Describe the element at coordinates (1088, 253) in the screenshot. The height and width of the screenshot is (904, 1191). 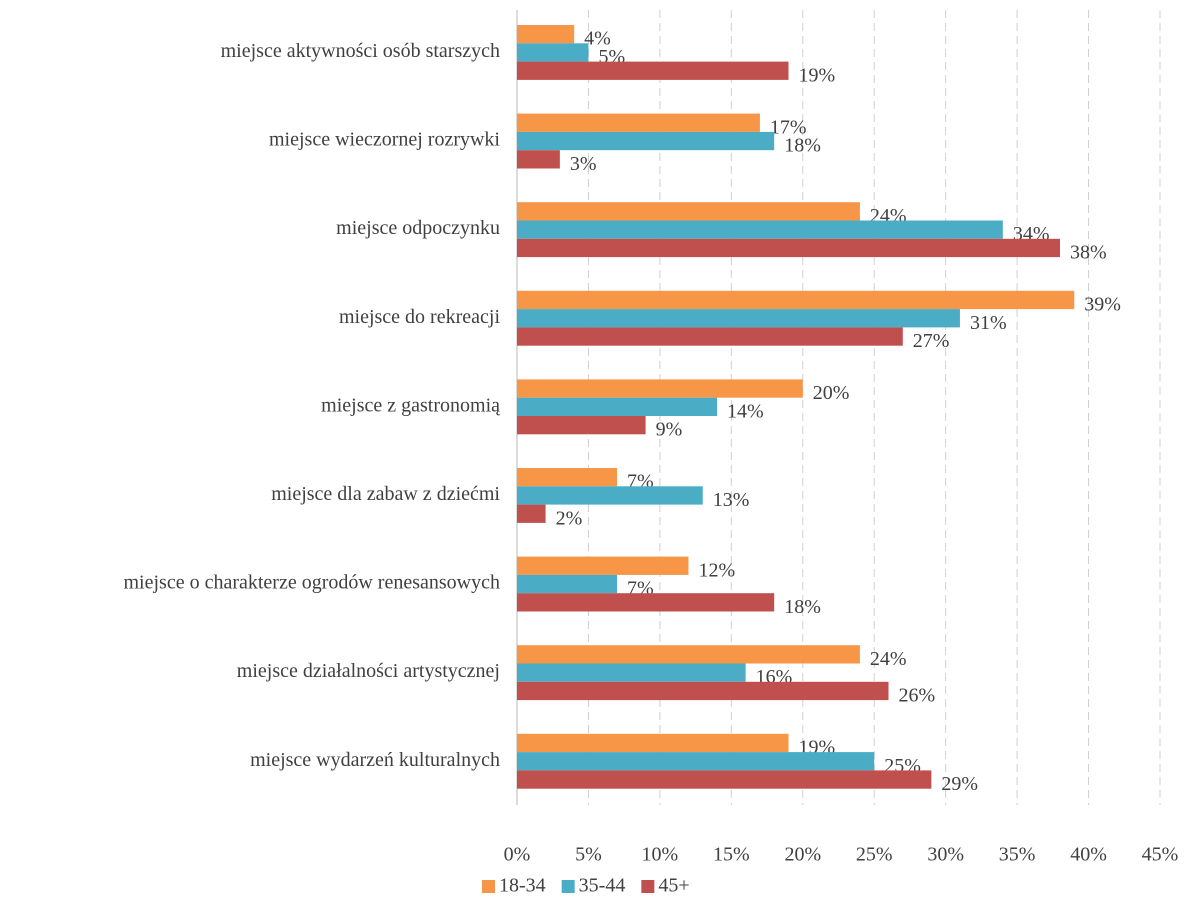
I see `data-label: 38%` at that location.